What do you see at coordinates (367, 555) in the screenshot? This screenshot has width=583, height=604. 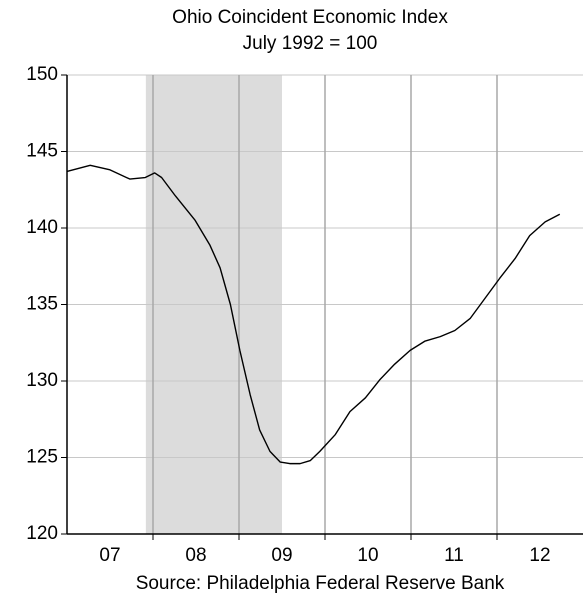 I see `x-tick-label: 10` at bounding box center [367, 555].